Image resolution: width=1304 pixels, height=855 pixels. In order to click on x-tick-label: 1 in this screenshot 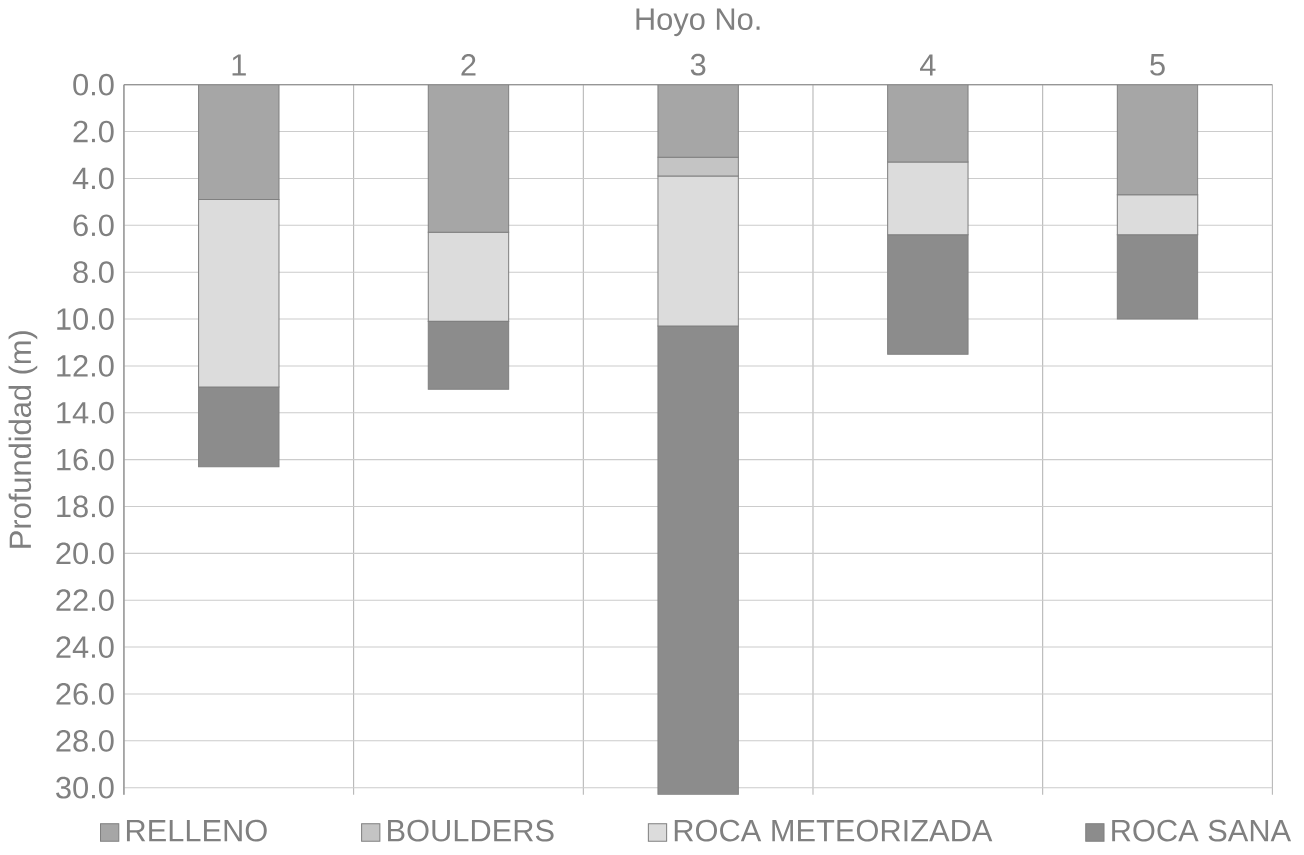, I will do `click(239, 65)`.